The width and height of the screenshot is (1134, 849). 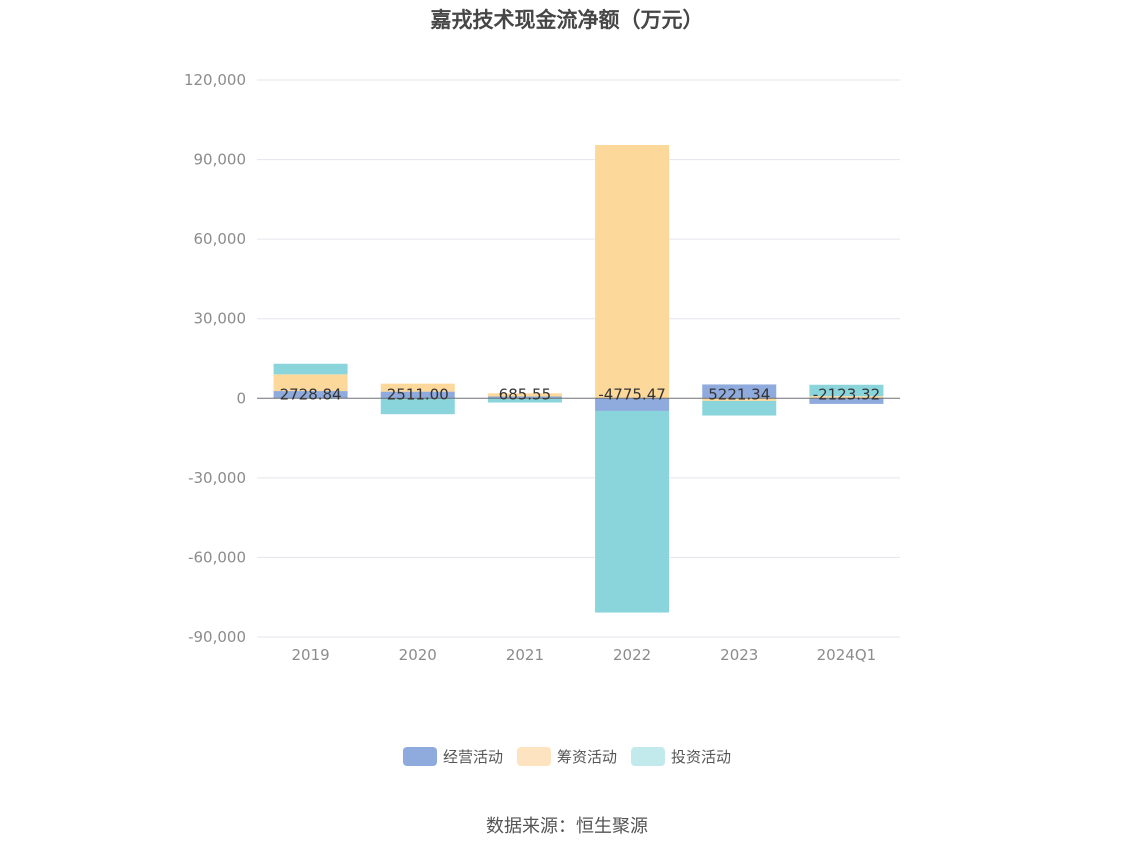 I want to click on data-label: 2728.84, so click(x=311, y=394).